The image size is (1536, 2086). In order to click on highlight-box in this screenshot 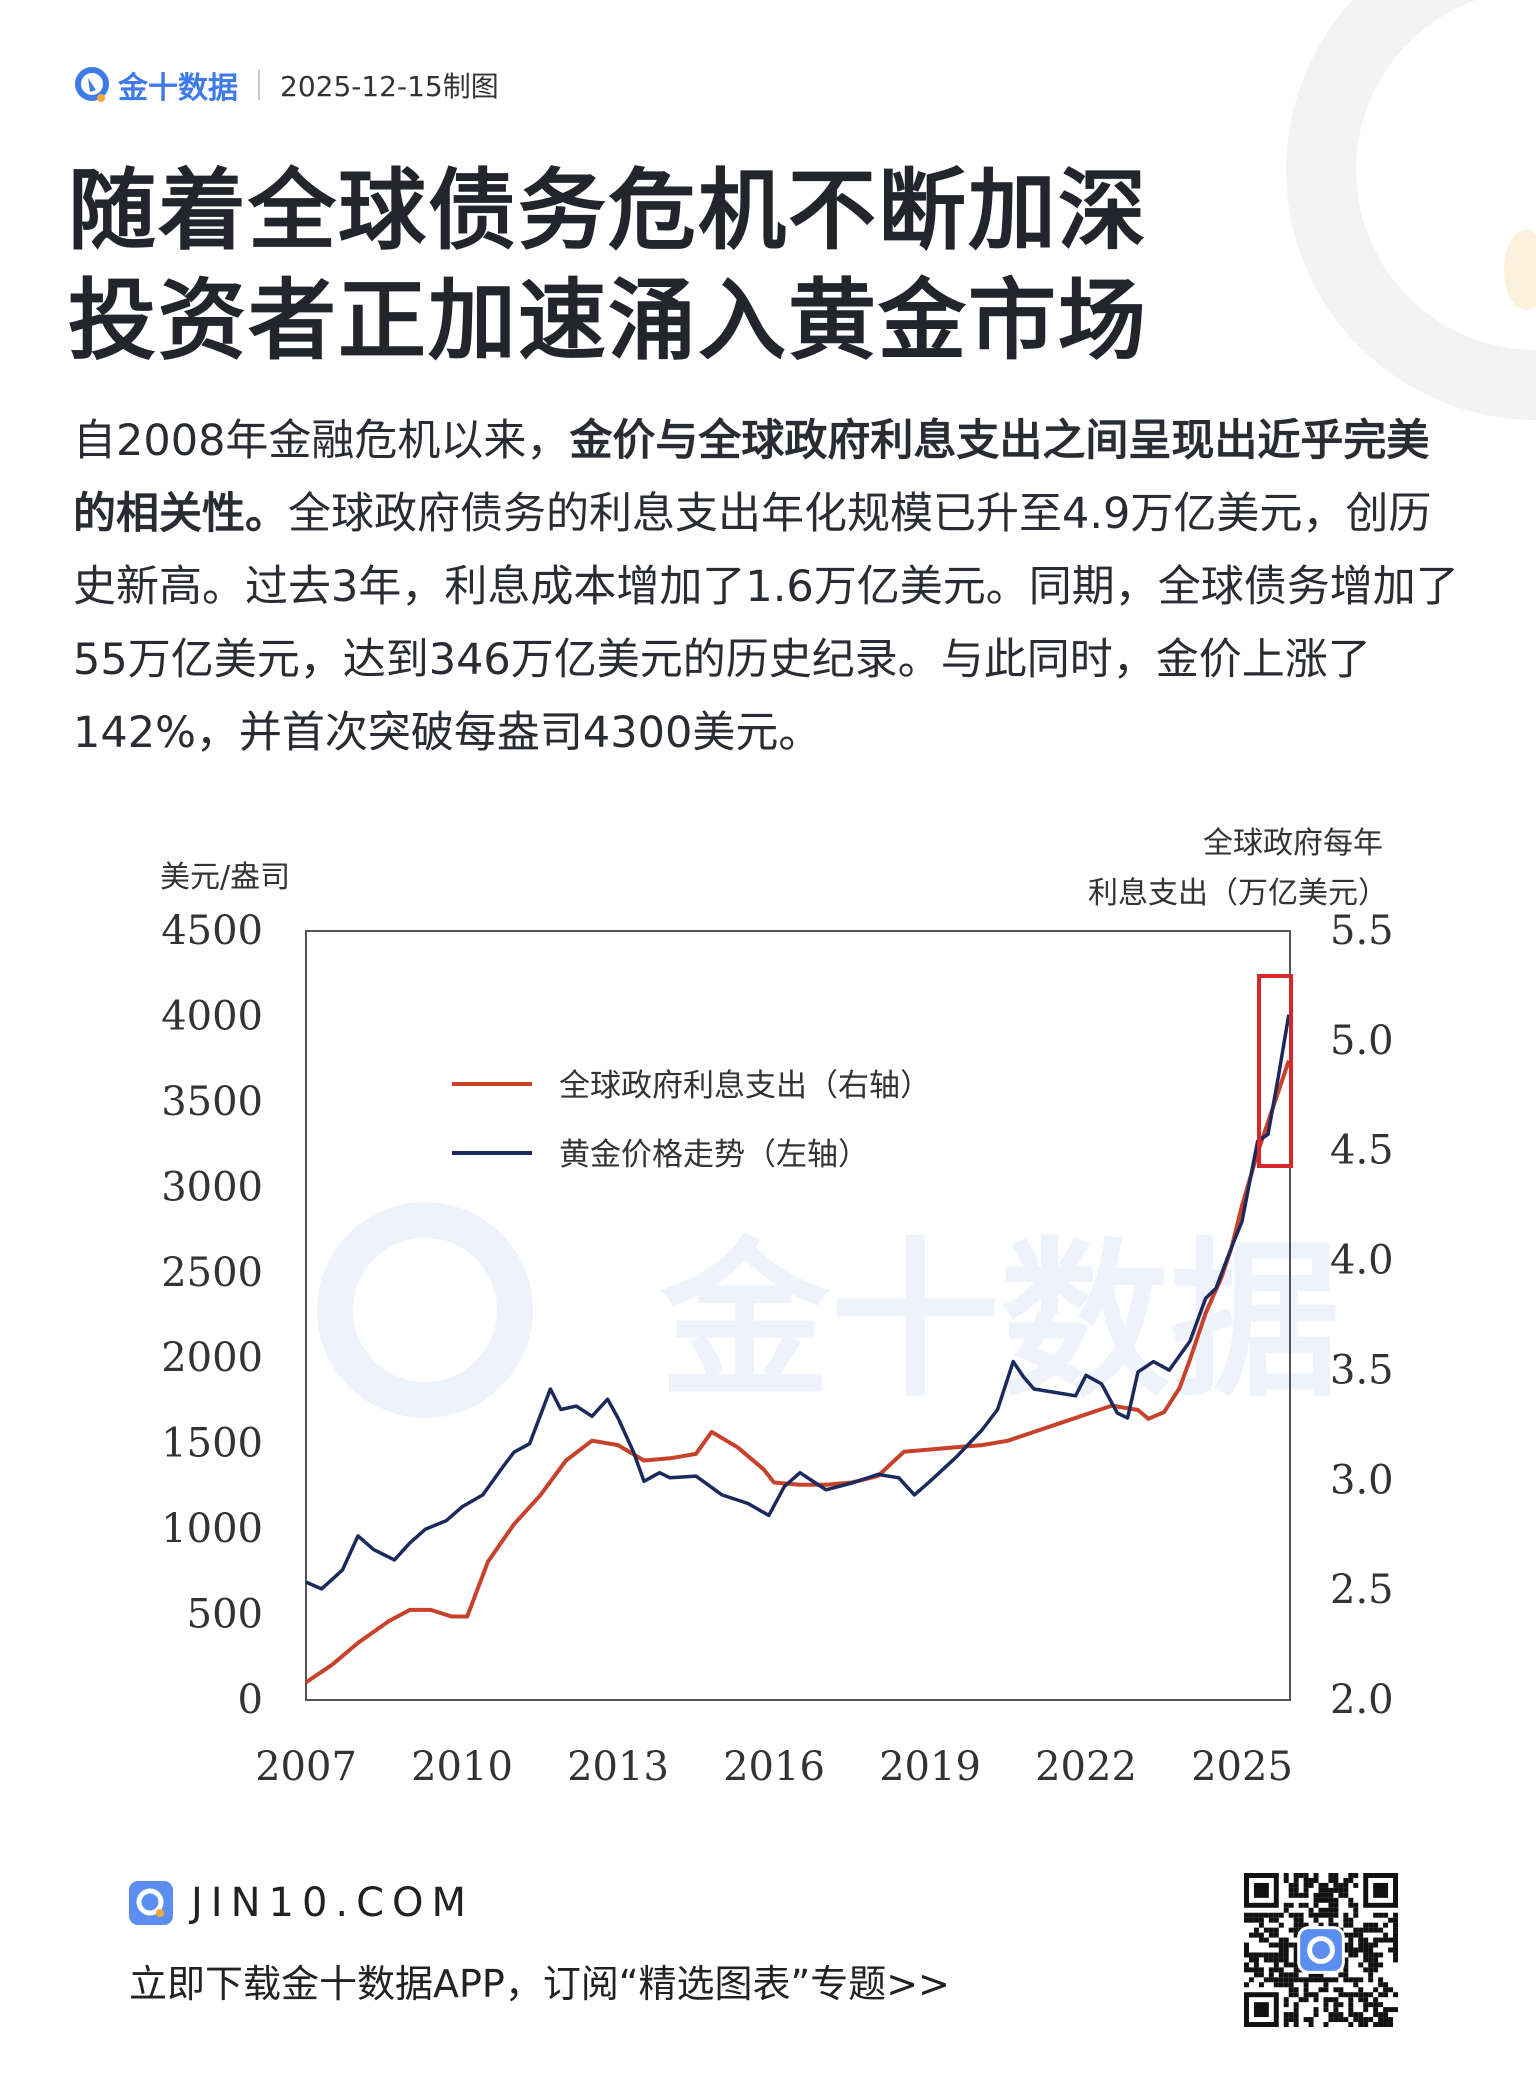, I will do `click(1275, 1071)`.